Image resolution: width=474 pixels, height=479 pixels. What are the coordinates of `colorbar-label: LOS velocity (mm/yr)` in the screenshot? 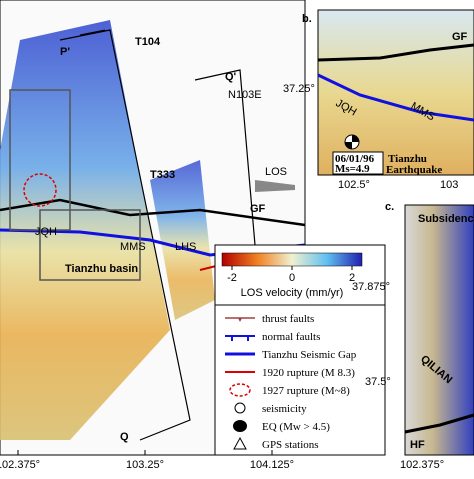 It's located at (292, 293).